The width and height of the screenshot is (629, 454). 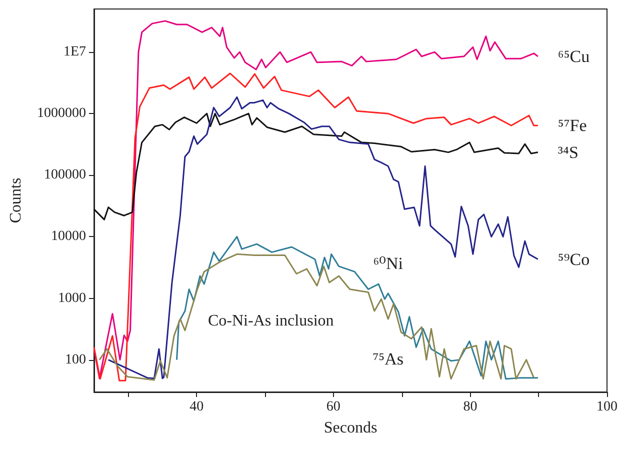 I want to click on series-label: ⁶⁵Cu, so click(x=574, y=56).